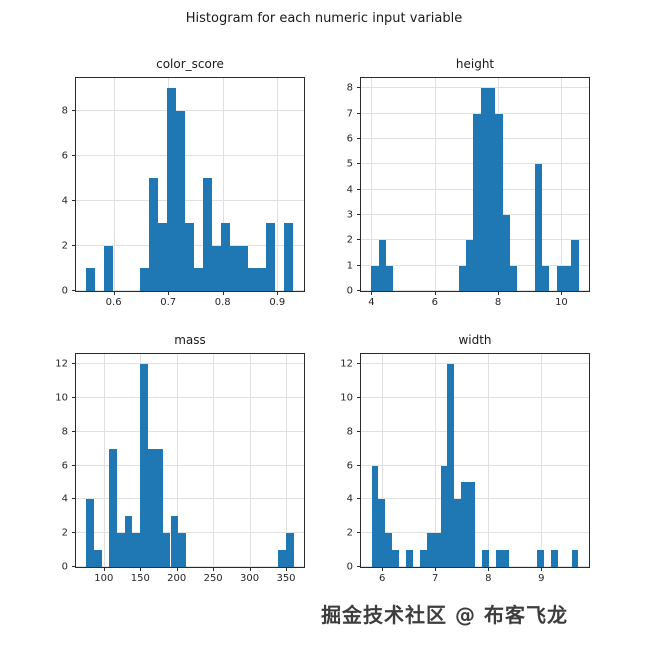  Describe the element at coordinates (561, 302) in the screenshot. I see `x-tick-label: 10` at that location.